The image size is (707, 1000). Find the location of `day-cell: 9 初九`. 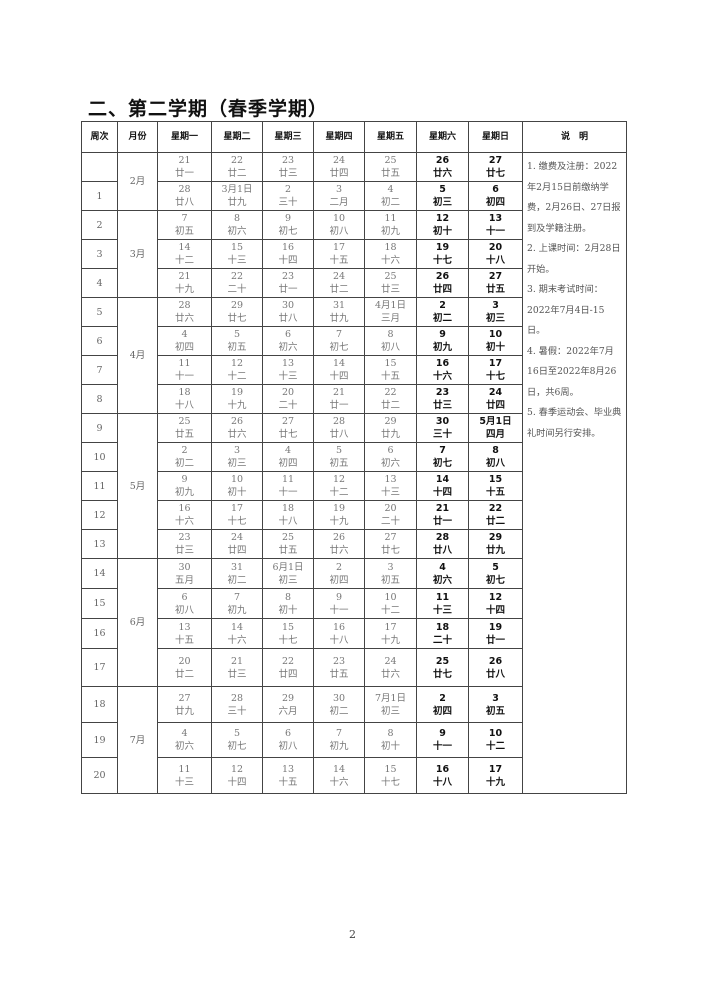

day-cell: 9 初九 is located at coordinates (184, 486).